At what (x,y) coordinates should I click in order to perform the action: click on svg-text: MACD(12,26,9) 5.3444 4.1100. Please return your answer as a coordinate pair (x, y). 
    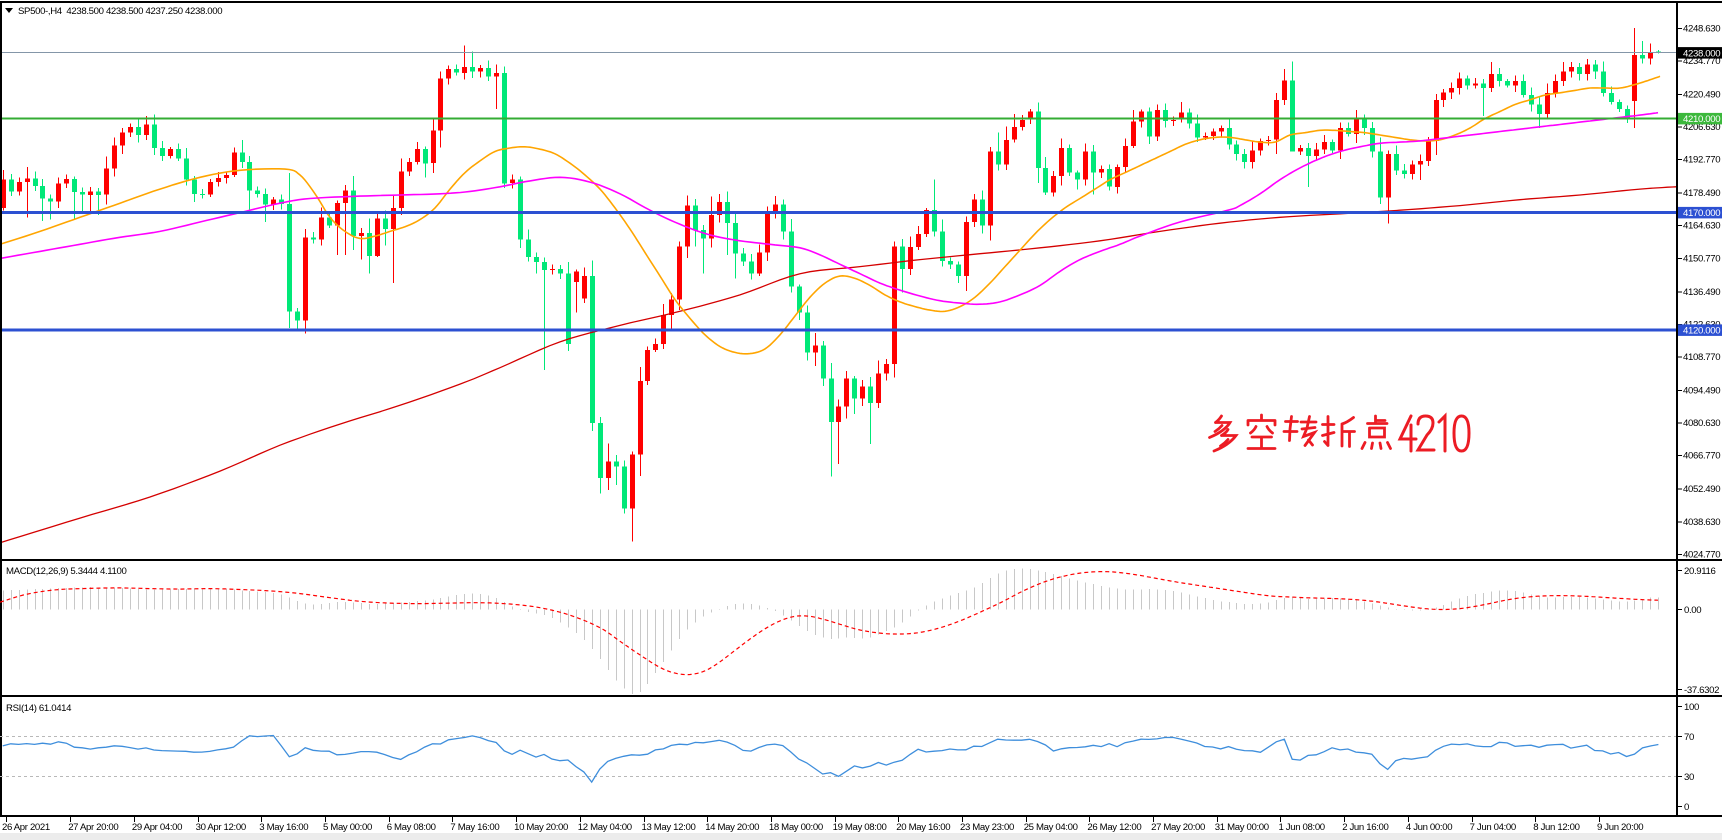
    Looking at the image, I should click on (66, 571).